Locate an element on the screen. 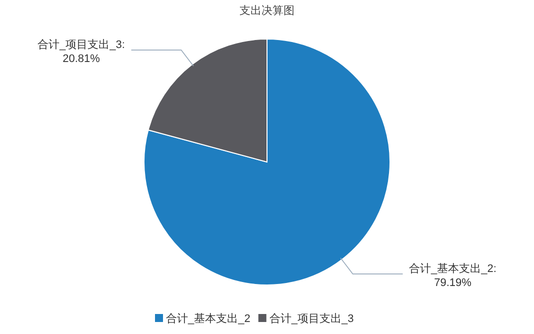  legend-label: 合计_基本支出_2 is located at coordinates (208, 318).